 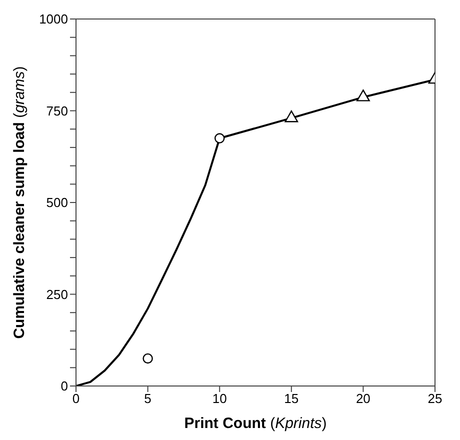 I want to click on x-tick-label: 15, so click(x=291, y=398).